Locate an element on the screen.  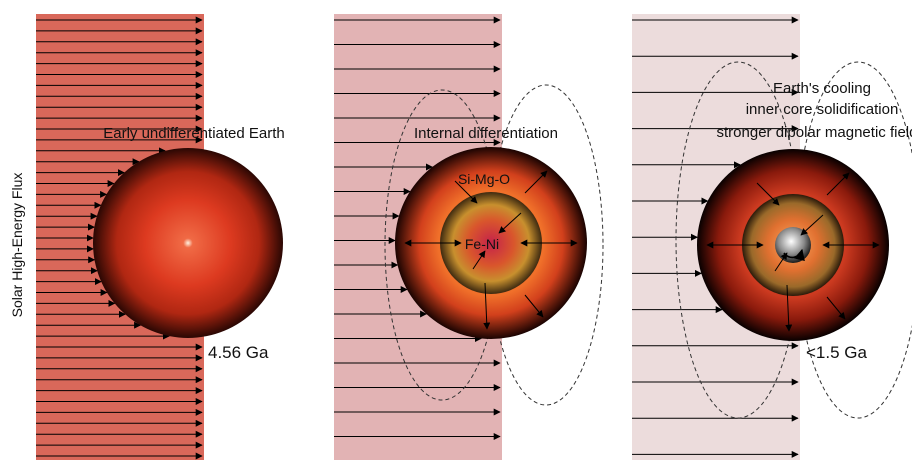
panel-cooling-title-line1: Earth's cooling is located at coordinates (822, 88).